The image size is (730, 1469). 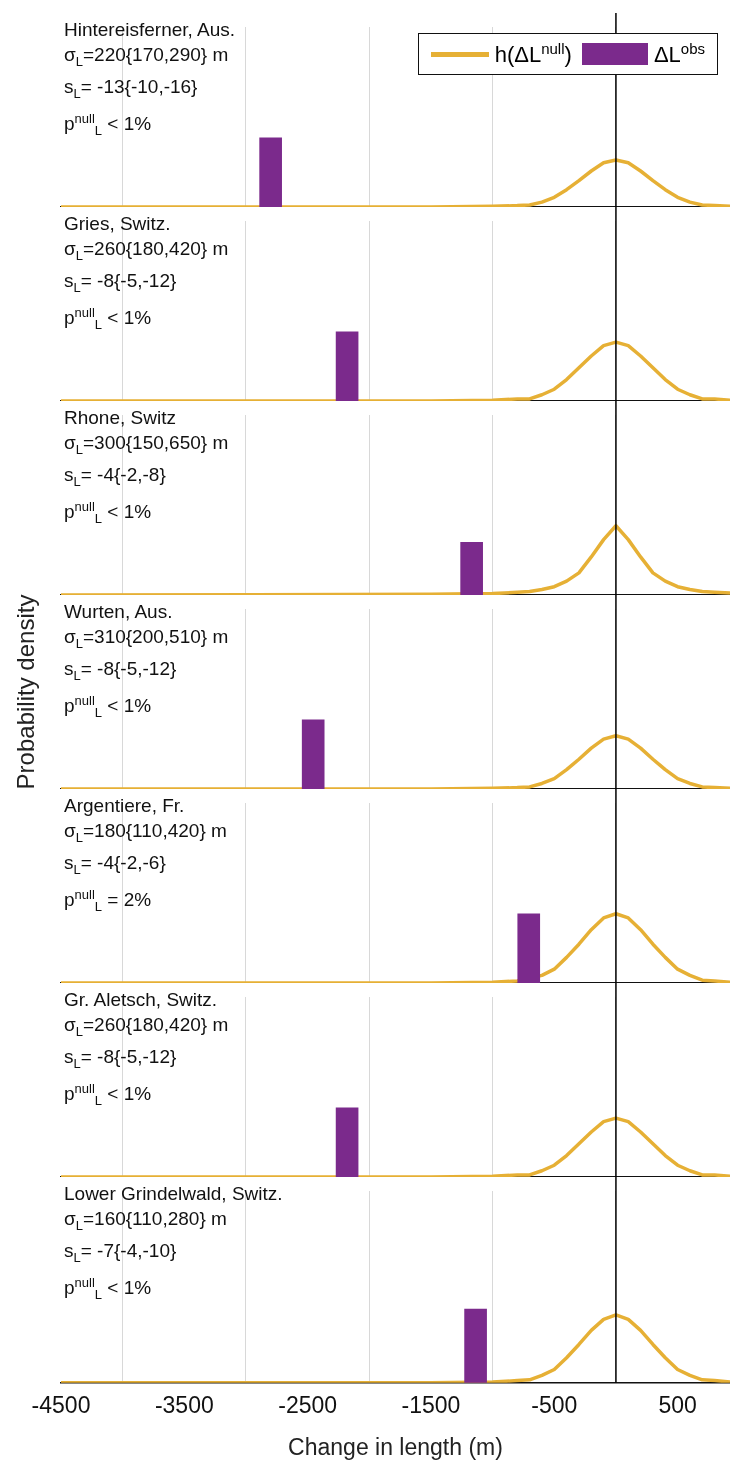 I want to click on x-tick-label: -2500, so click(x=308, y=1404).